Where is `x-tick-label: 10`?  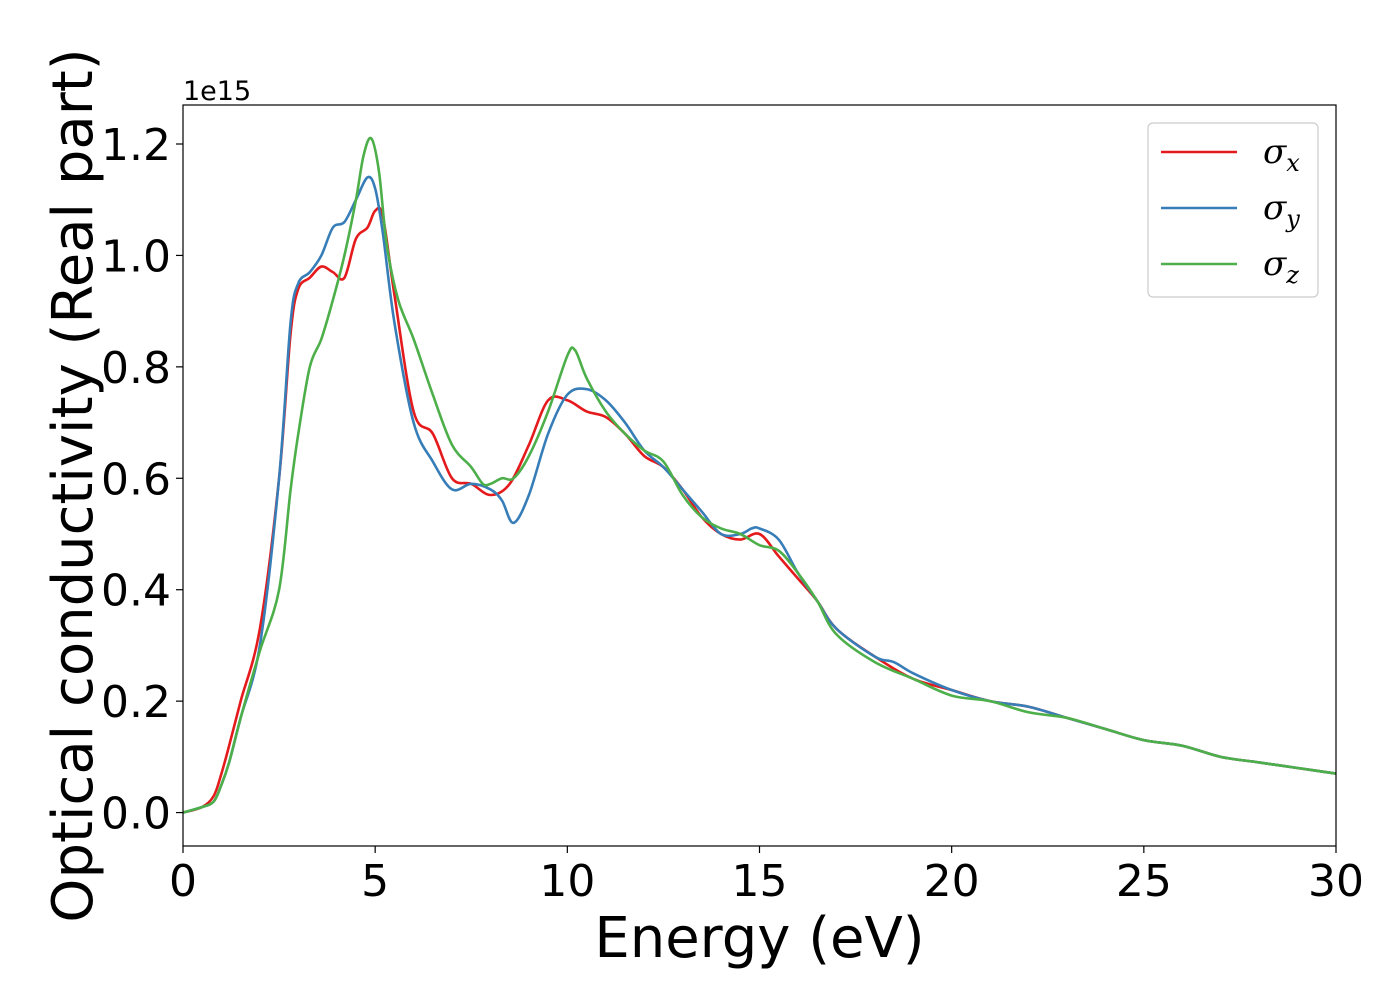
x-tick-label: 10 is located at coordinates (567, 881).